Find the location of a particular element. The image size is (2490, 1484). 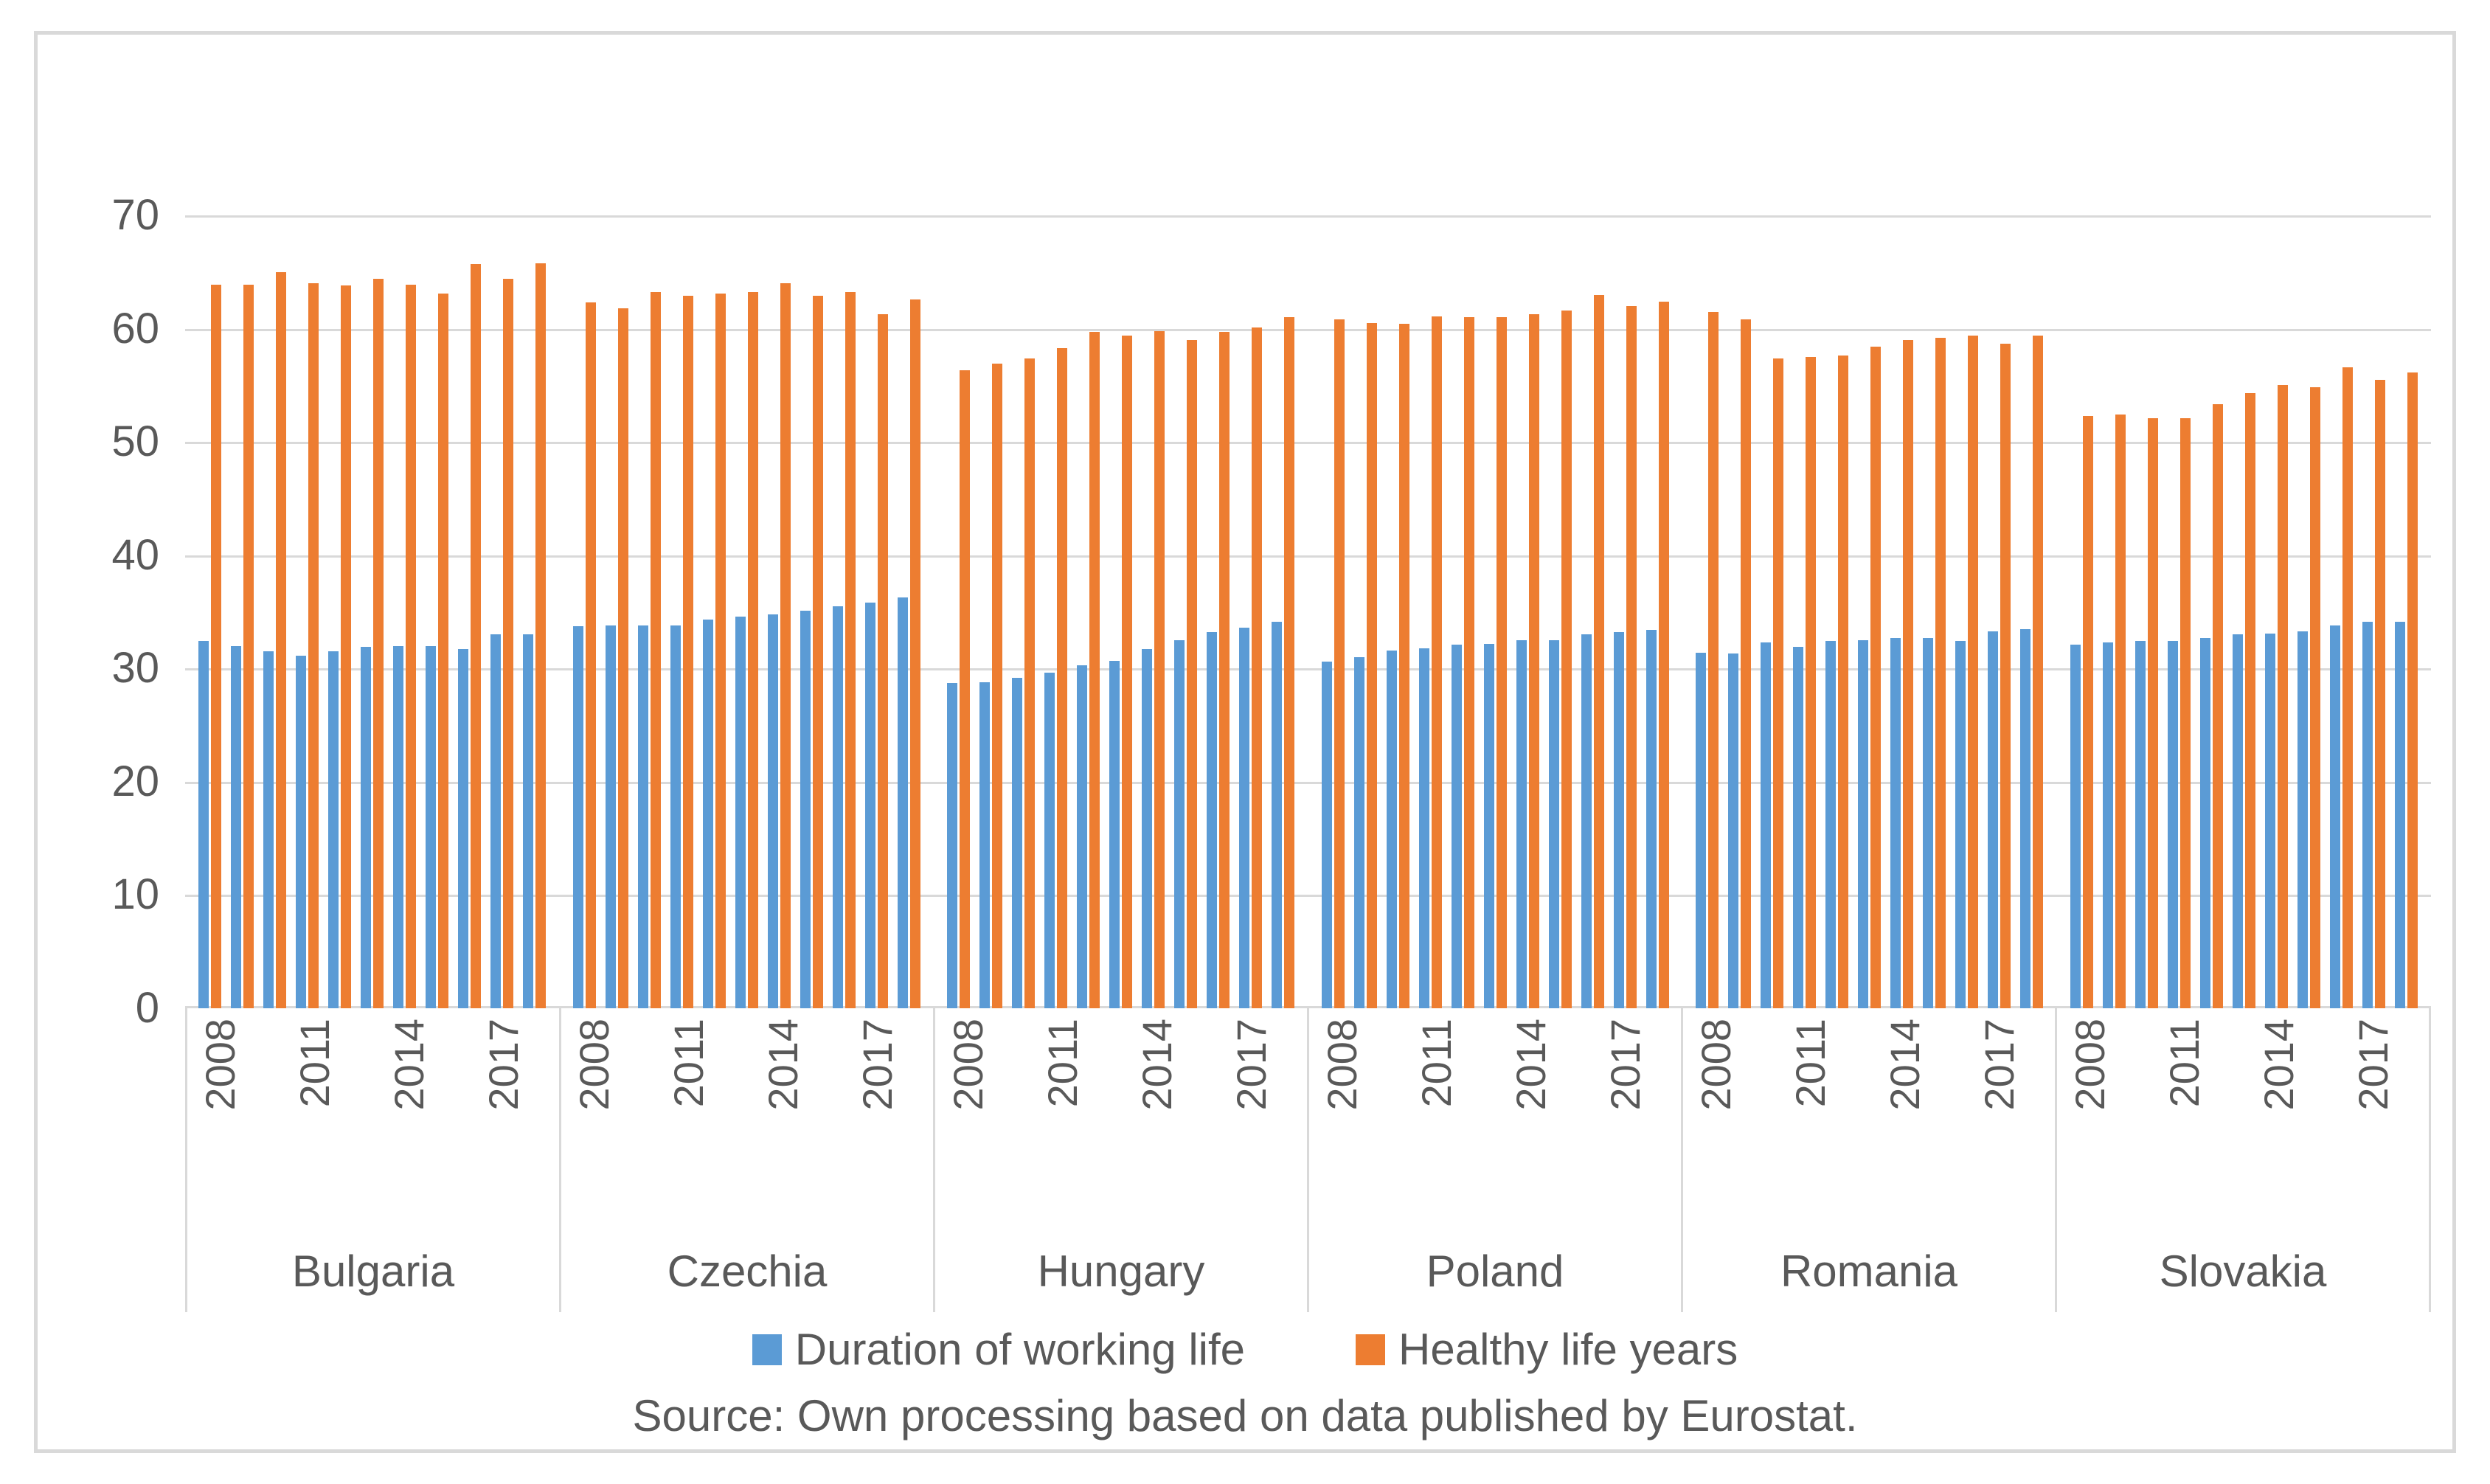

bar-duration-poland-2009 is located at coordinates (1358, 832).